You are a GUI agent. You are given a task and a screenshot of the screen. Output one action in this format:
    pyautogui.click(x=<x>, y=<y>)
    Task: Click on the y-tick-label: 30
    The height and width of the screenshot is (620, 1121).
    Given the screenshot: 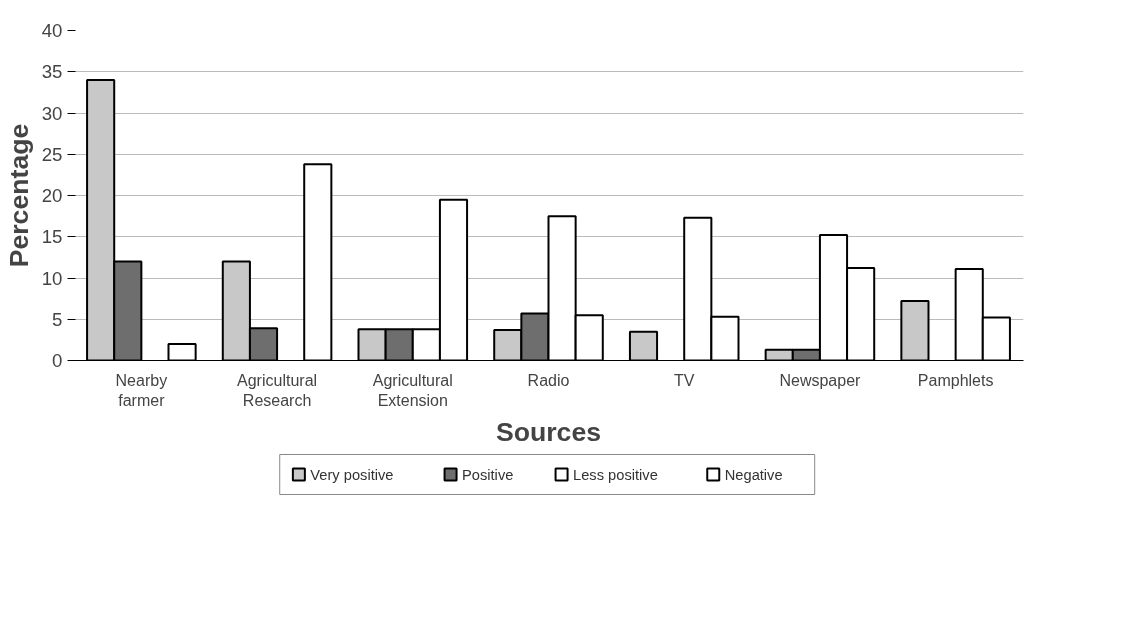 What is the action you would take?
    pyautogui.click(x=52, y=113)
    